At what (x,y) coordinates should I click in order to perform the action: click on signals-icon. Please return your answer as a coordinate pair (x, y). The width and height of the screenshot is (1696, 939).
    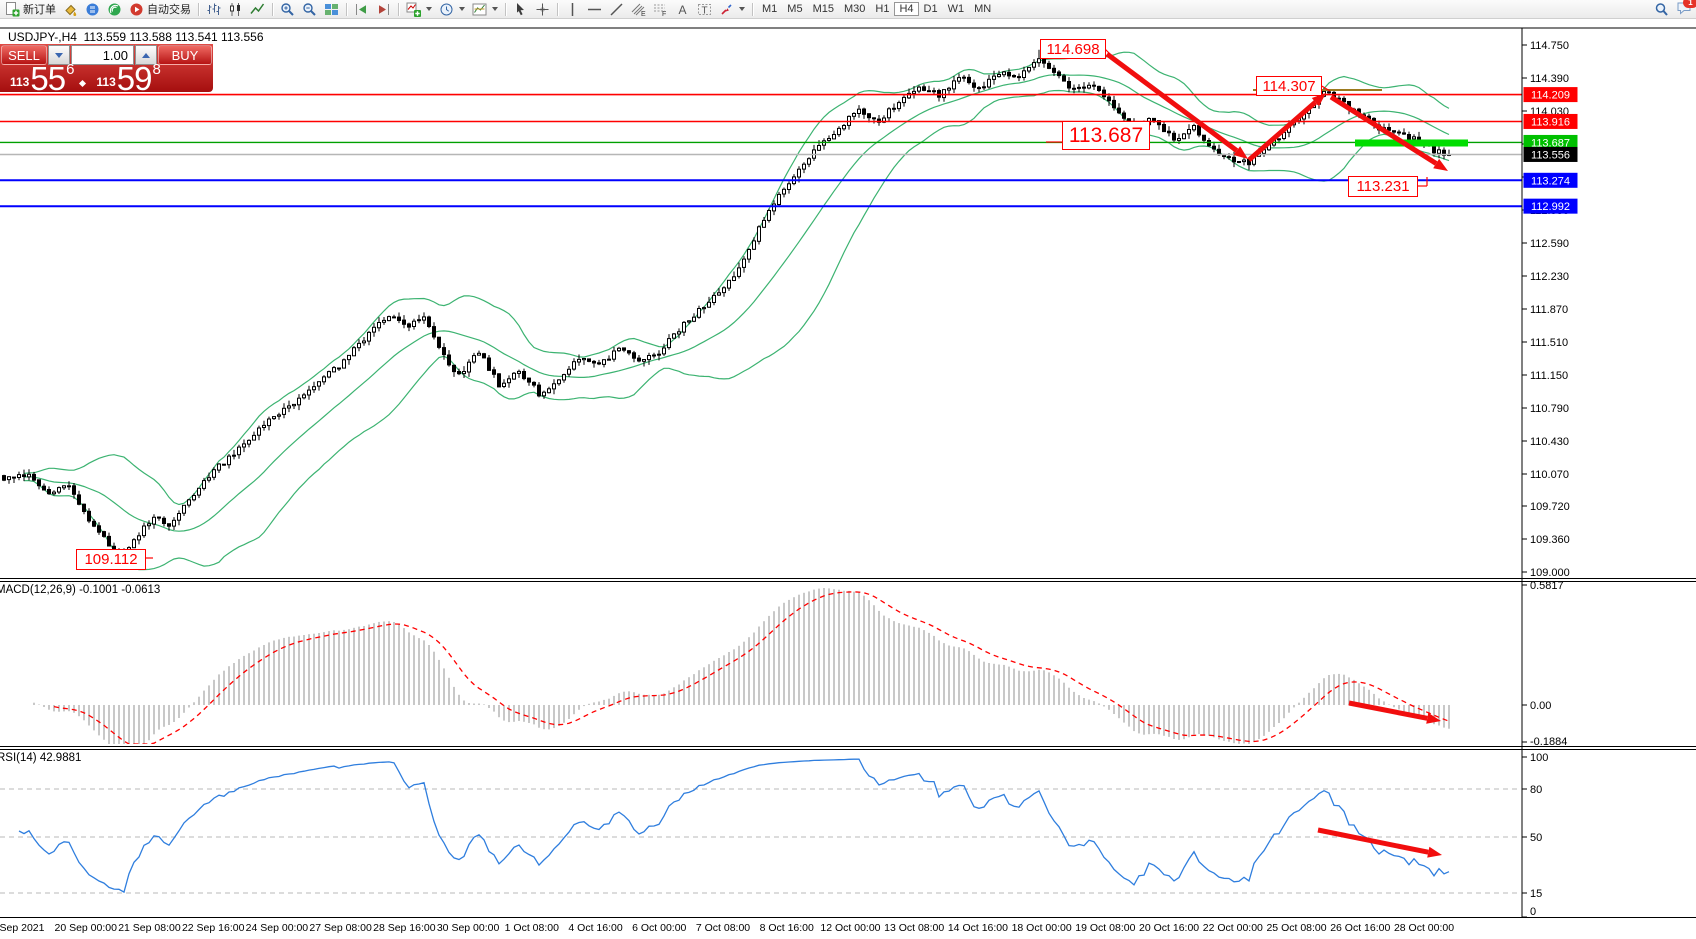
    Looking at the image, I should click on (114, 9).